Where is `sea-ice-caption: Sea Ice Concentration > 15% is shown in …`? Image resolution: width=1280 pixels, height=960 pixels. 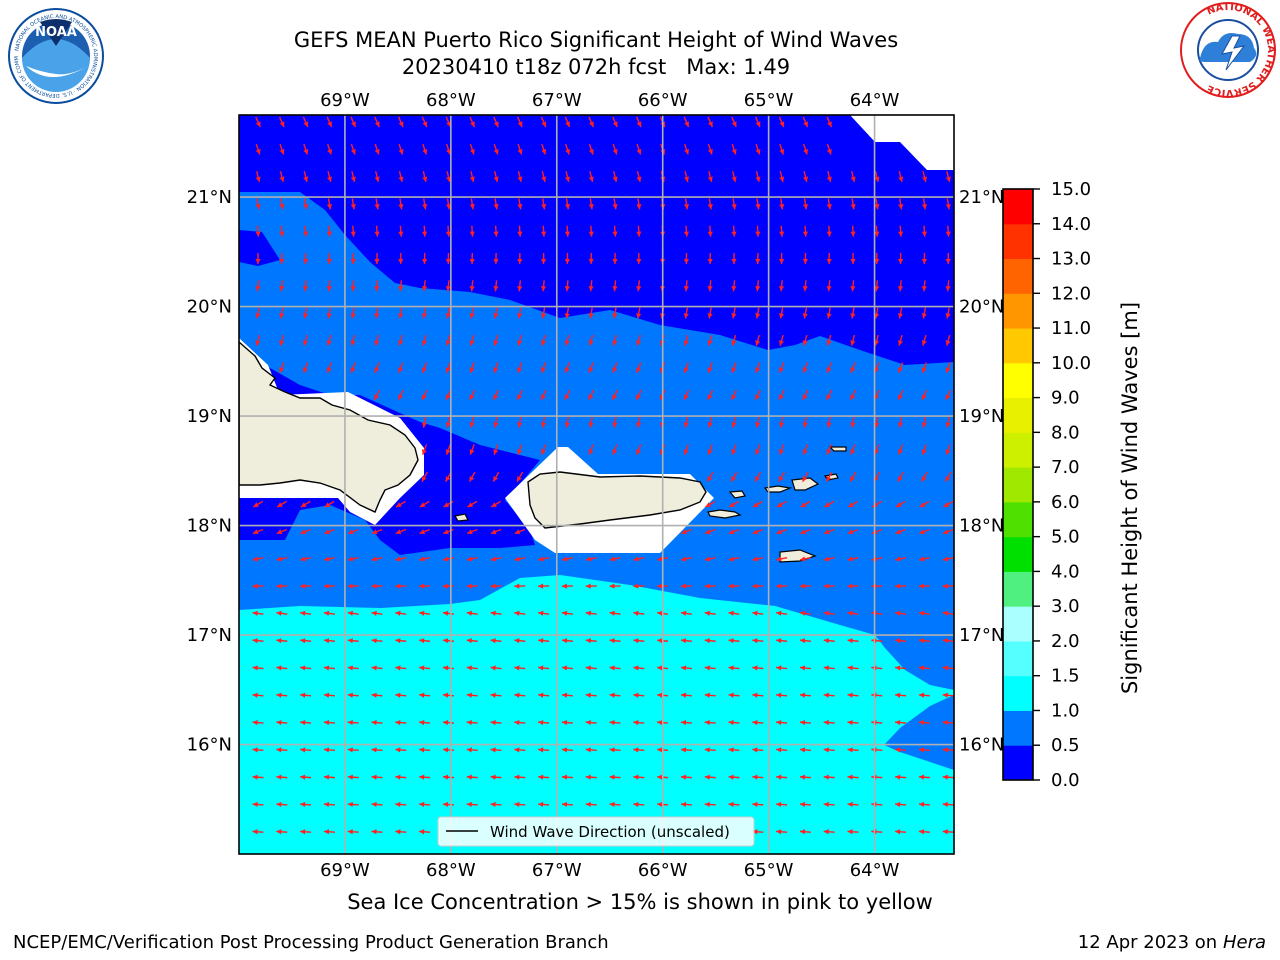 sea-ice-caption: Sea Ice Concentration > 15% is shown in … is located at coordinates (640, 902).